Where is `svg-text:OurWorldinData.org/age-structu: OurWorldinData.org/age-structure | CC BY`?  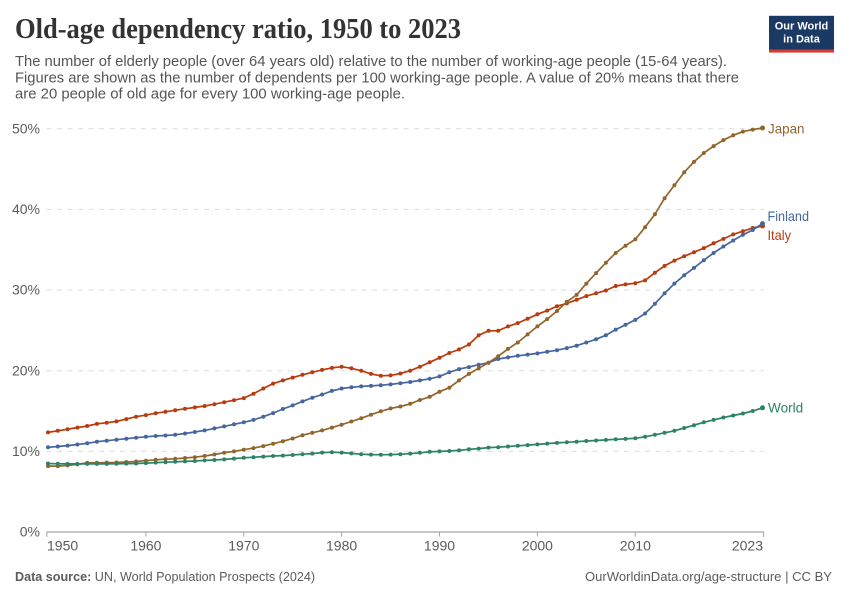 svg-text:OurWorldinData.org/age-structu: OurWorldinData.org/age-structure | CC BY is located at coordinates (709, 577).